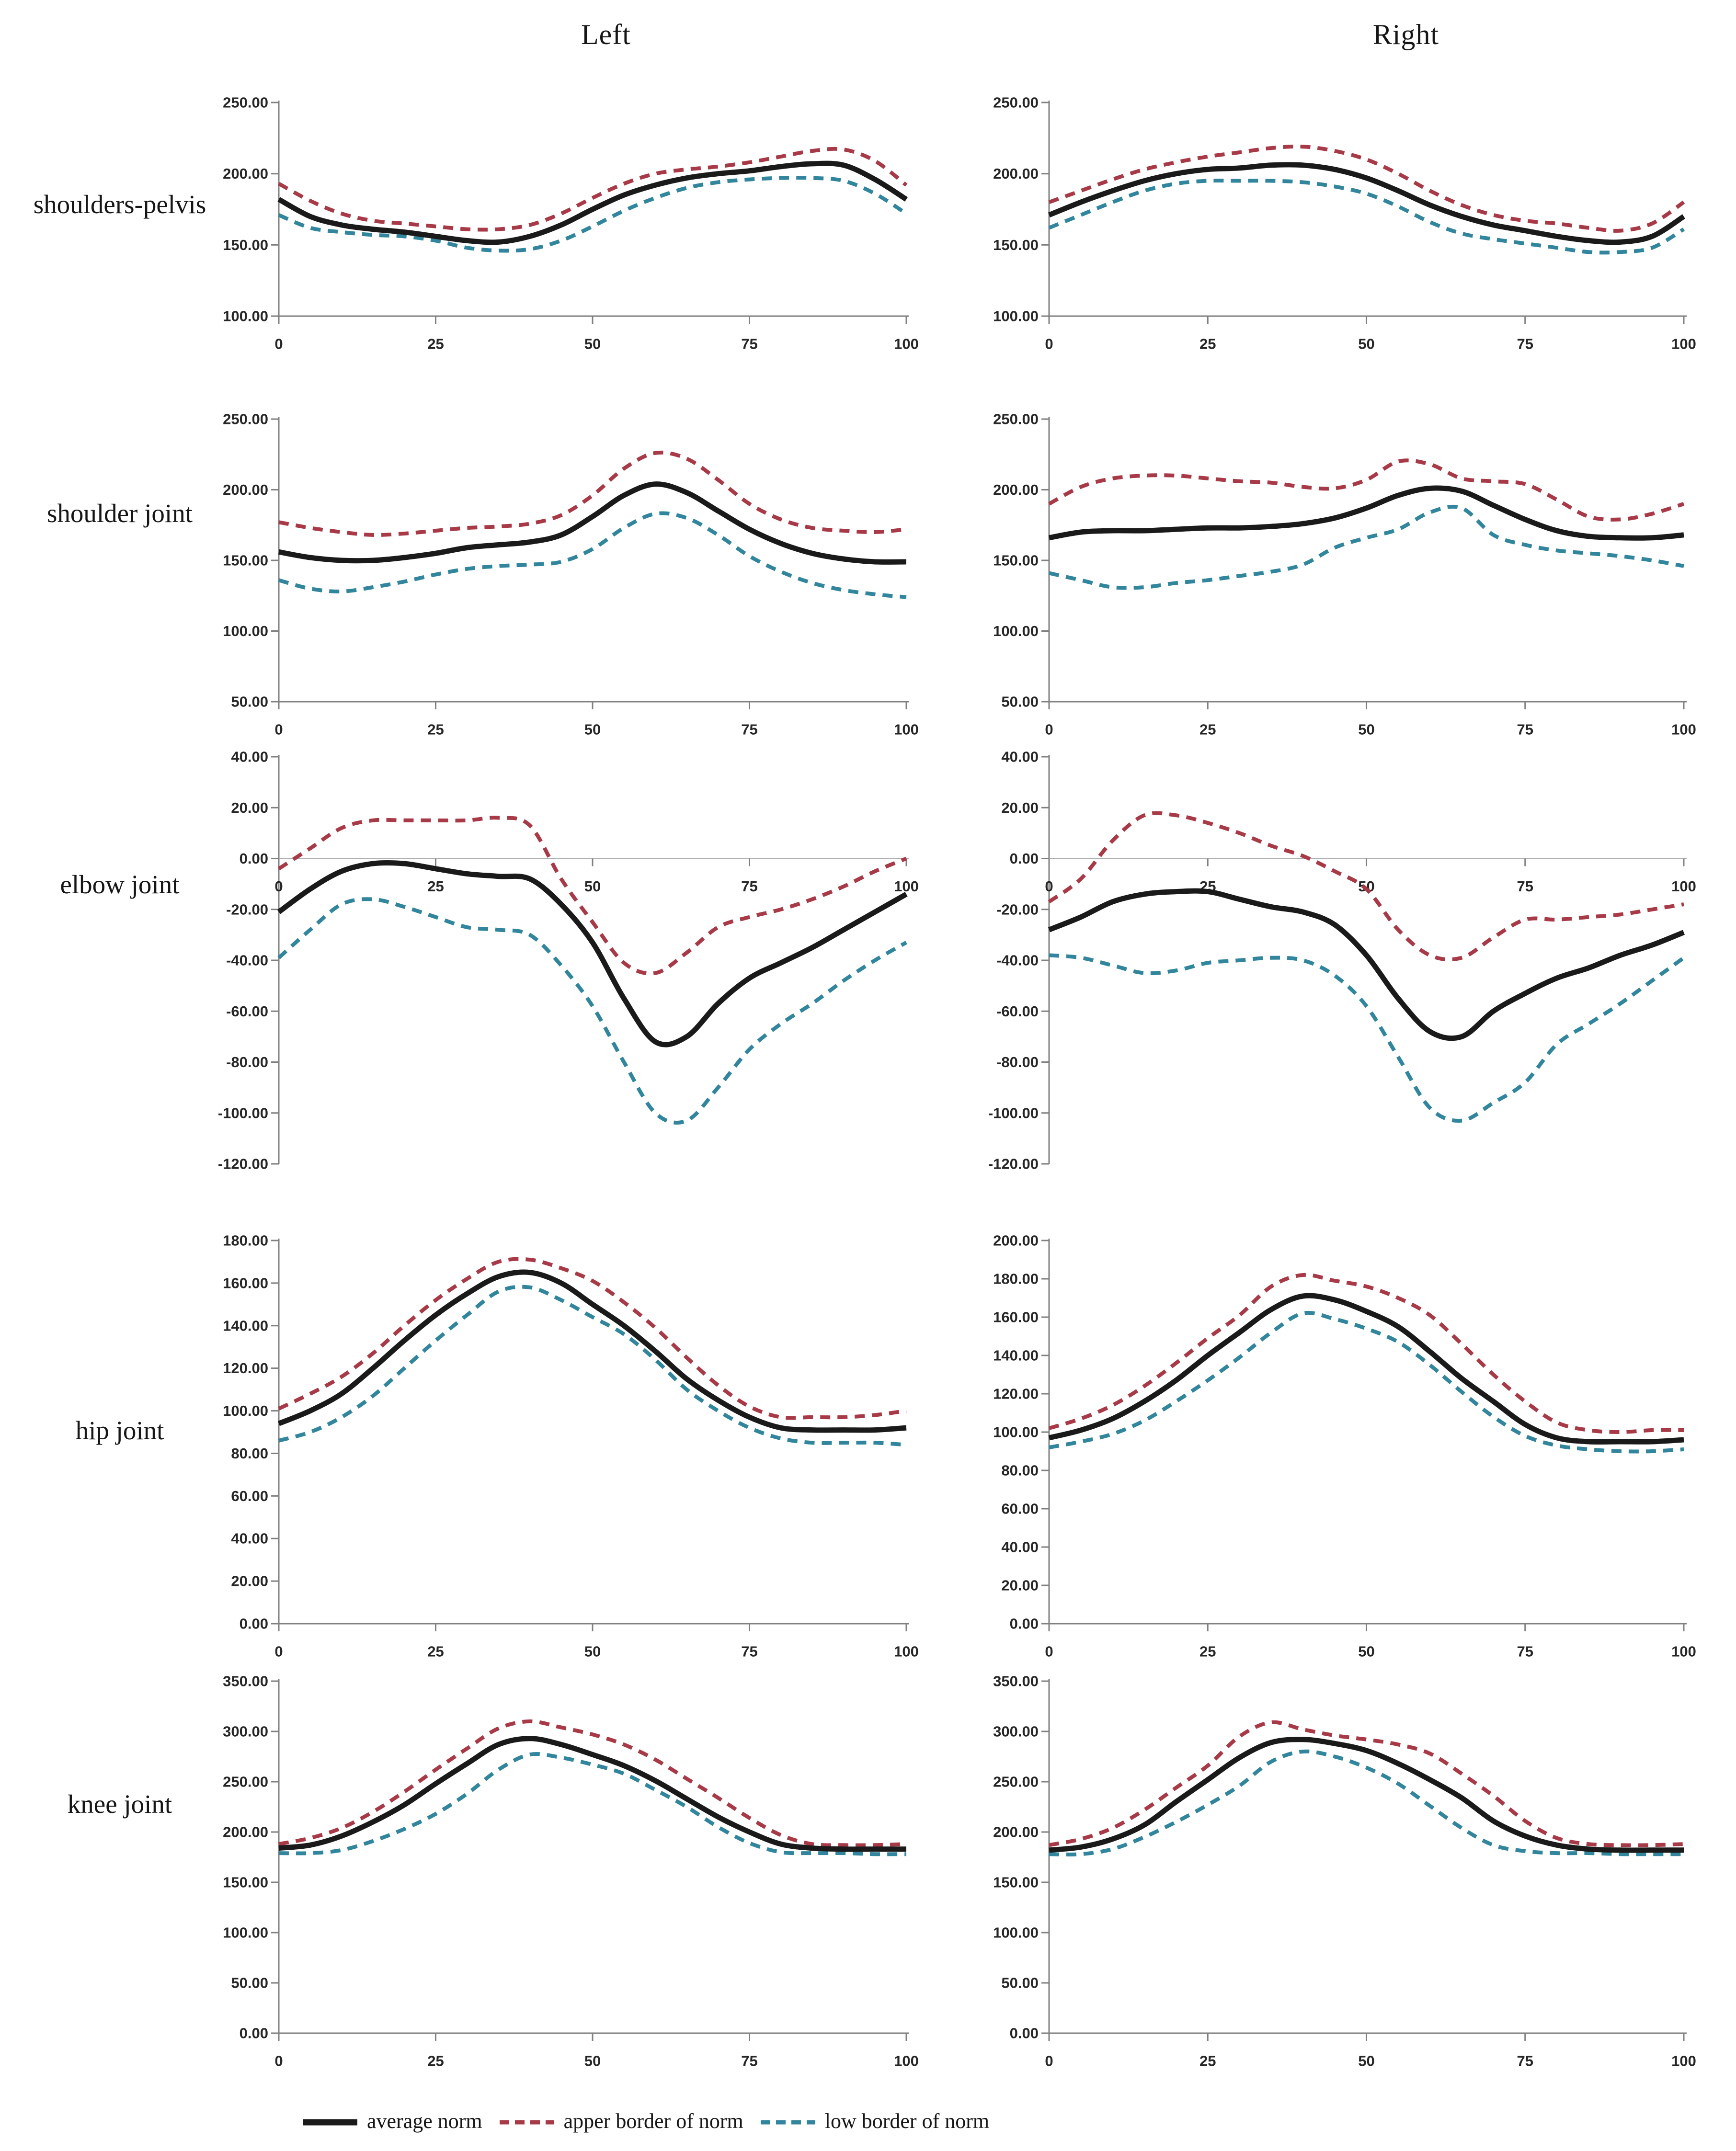 The height and width of the screenshot is (2151, 1736). Describe the element at coordinates (1406, 34) in the screenshot. I see `column-title-right: Right` at that location.